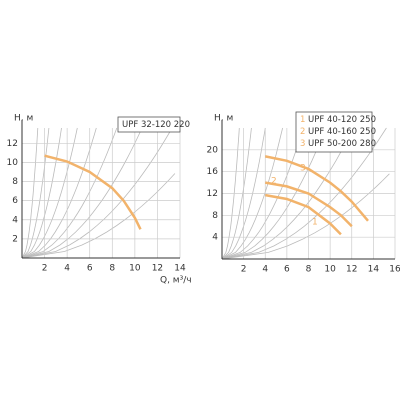 Image resolution: width=400 pixels, height=400 pixels. Describe the element at coordinates (274, 182) in the screenshot. I see `curve-label: 2` at that location.